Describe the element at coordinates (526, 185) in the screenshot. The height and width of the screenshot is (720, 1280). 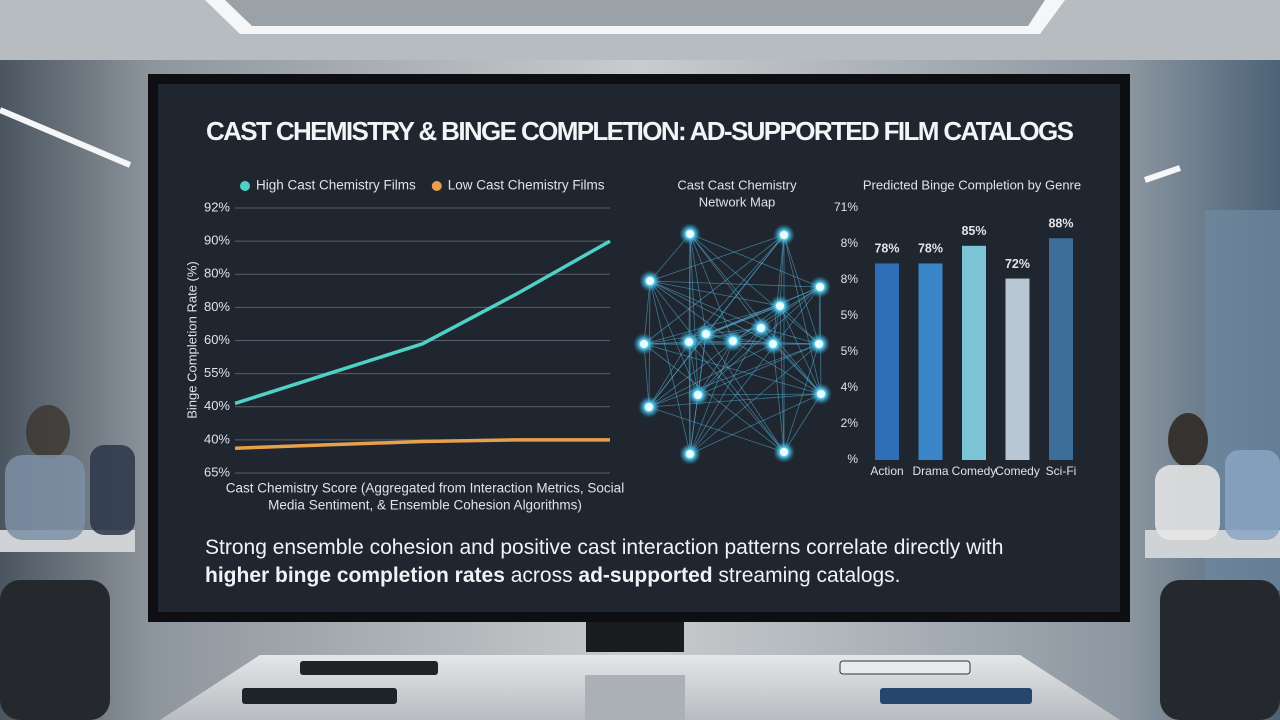
I see `legend-label: Low Cast Chemistry Films` at that location.